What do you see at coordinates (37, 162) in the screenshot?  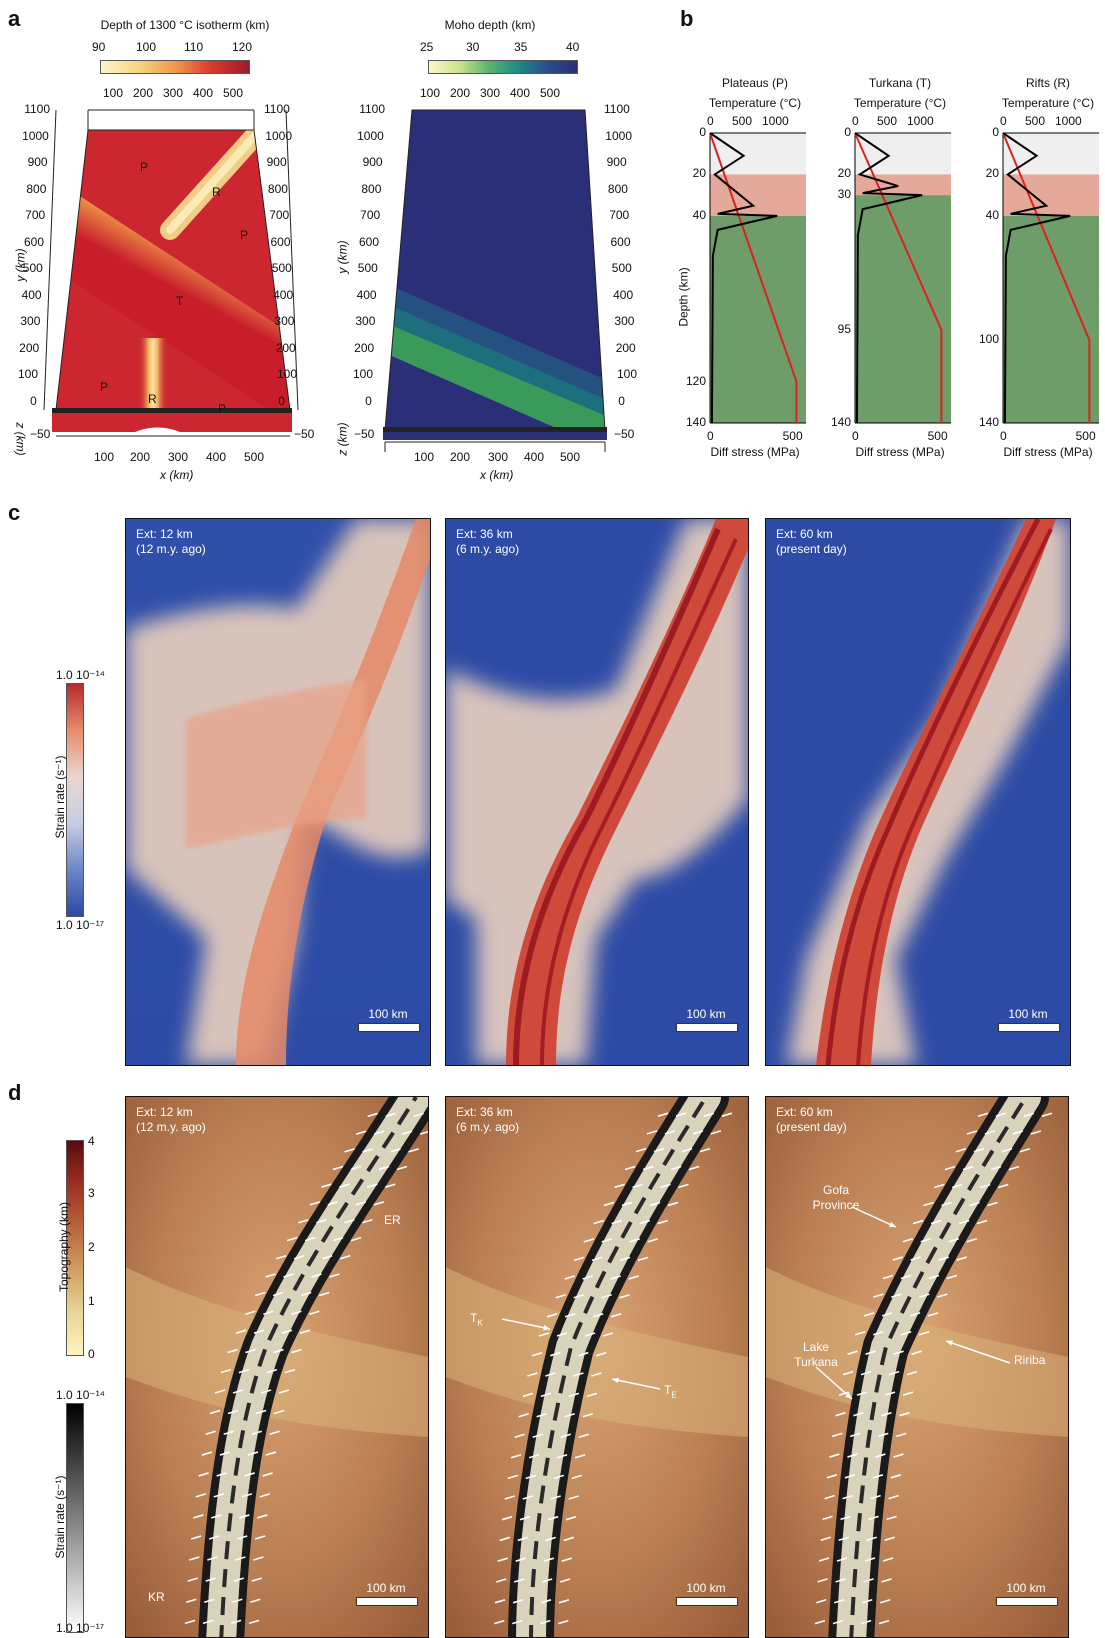 I see `y-tick: 900` at bounding box center [37, 162].